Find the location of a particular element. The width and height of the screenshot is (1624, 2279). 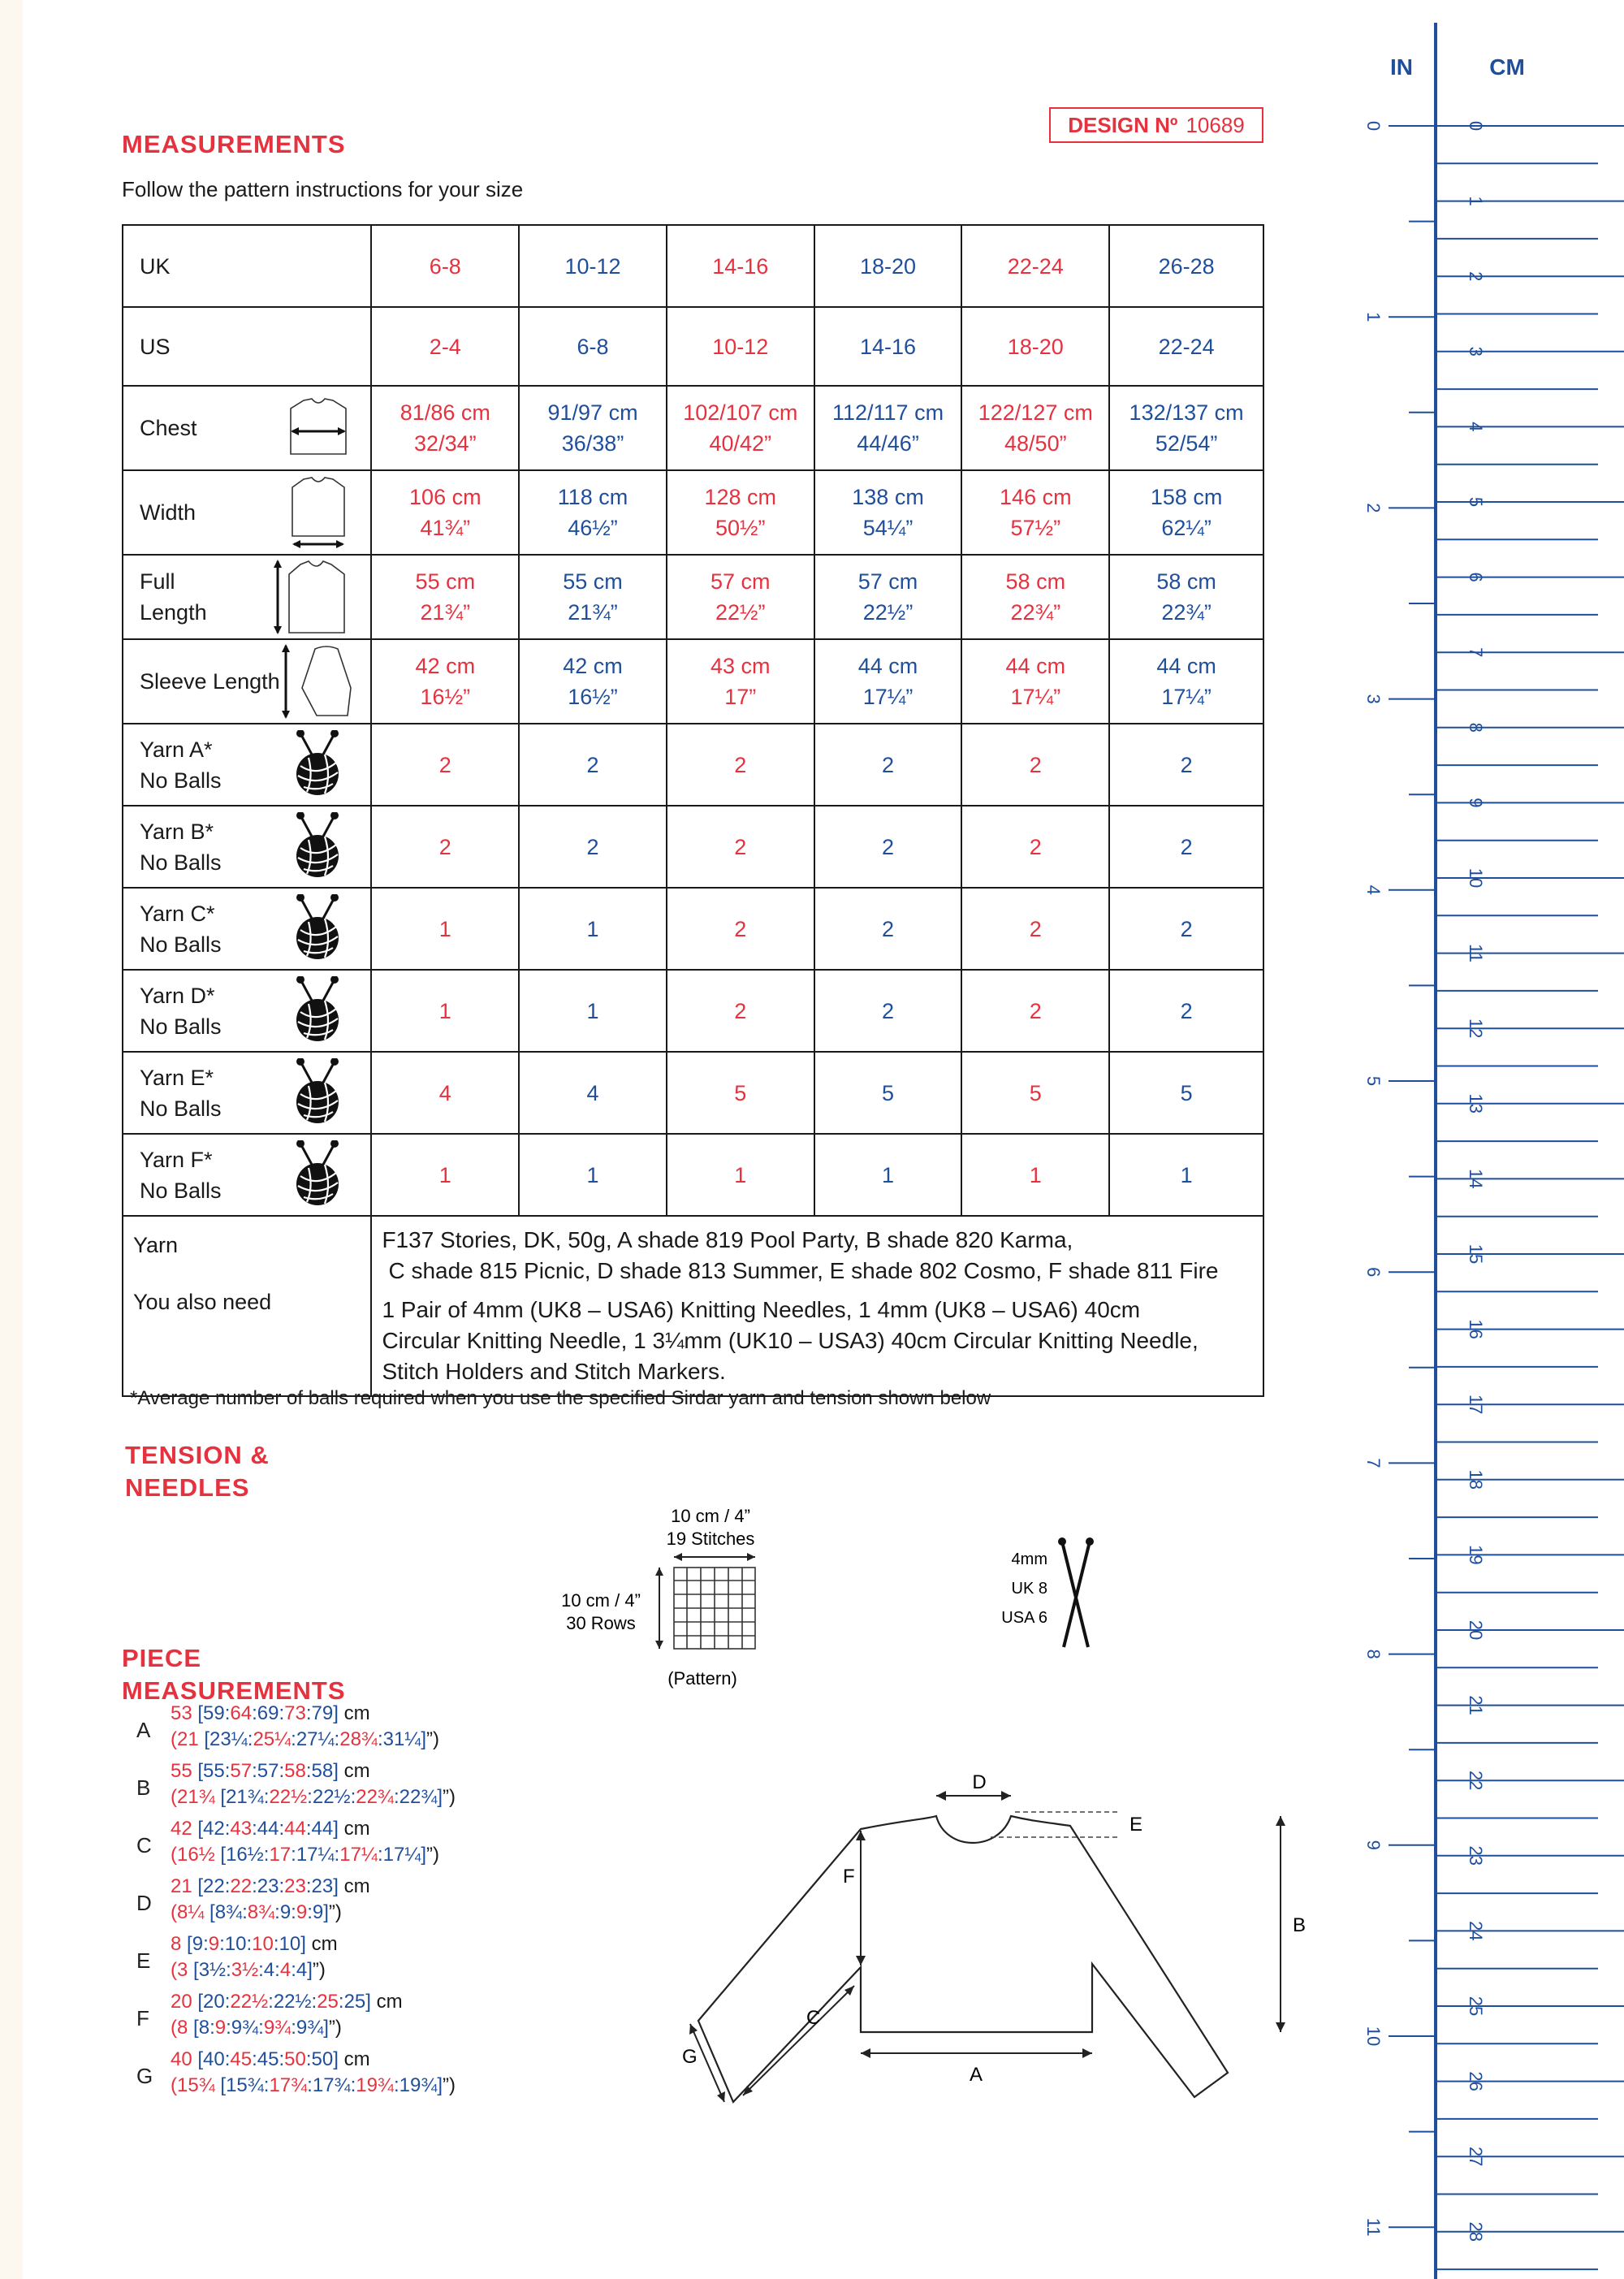

piece-cm-value: 64 is located at coordinates (242, 1713).